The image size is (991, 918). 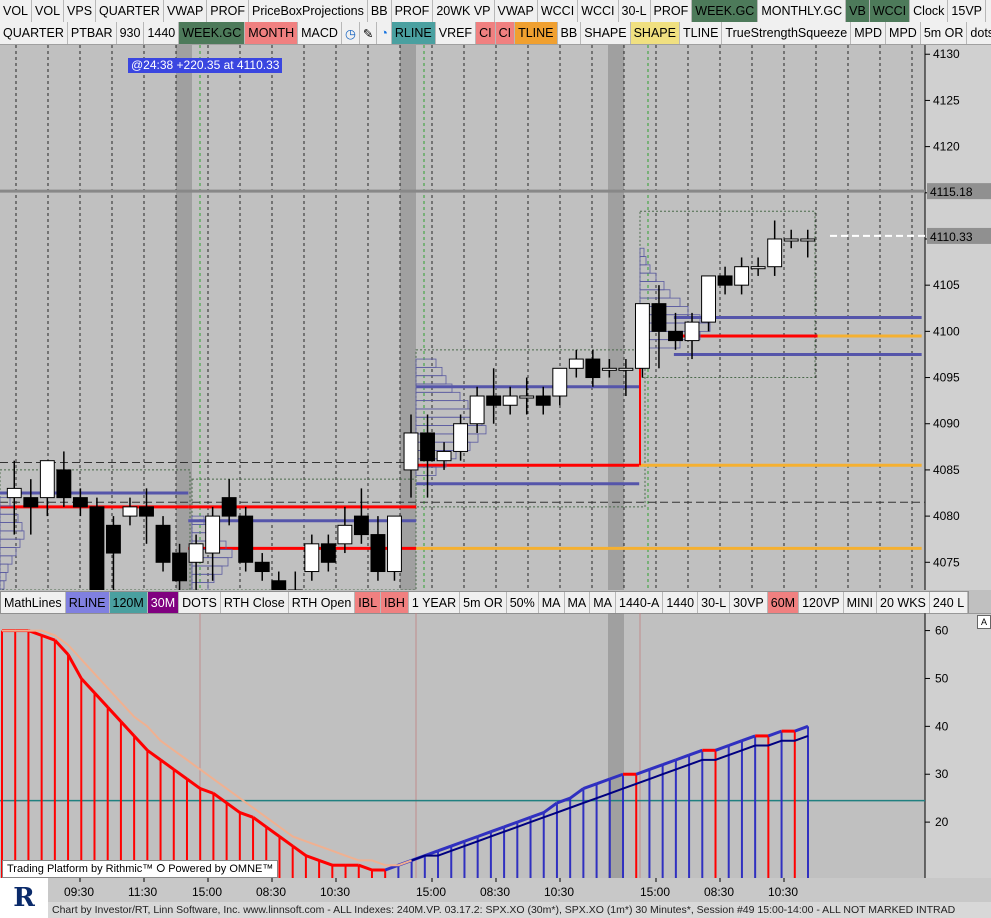 What do you see at coordinates (821, 602) in the screenshot?
I see `toolbar3-button-20: 120VP` at bounding box center [821, 602].